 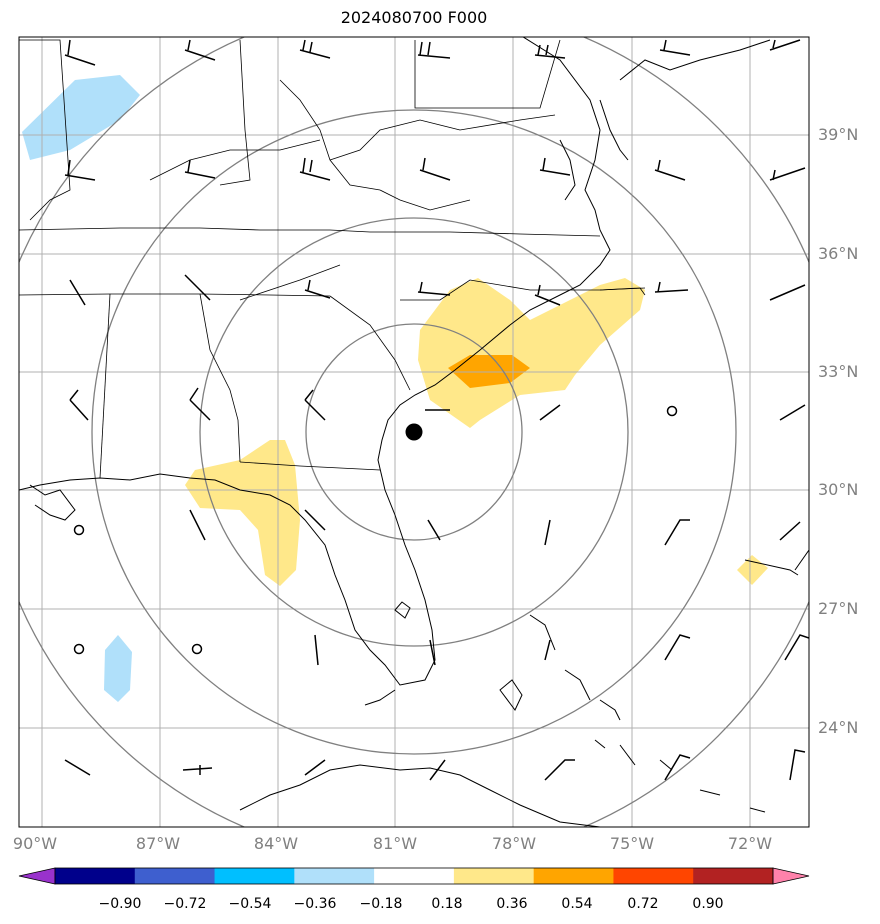 What do you see at coordinates (838, 134) in the screenshot?
I see `lat-label: 39°N` at bounding box center [838, 134].